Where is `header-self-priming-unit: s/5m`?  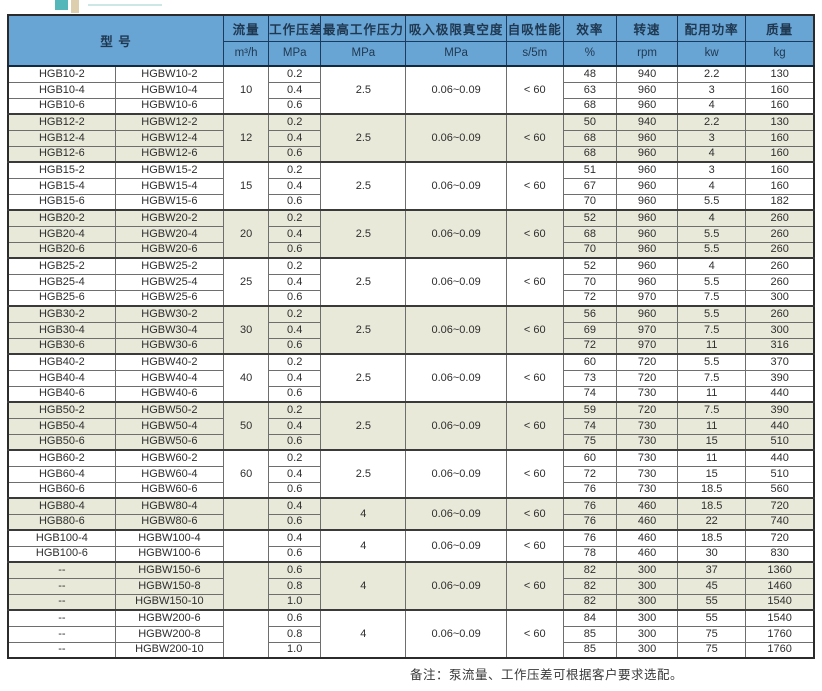 header-self-priming-unit: s/5m is located at coordinates (534, 53).